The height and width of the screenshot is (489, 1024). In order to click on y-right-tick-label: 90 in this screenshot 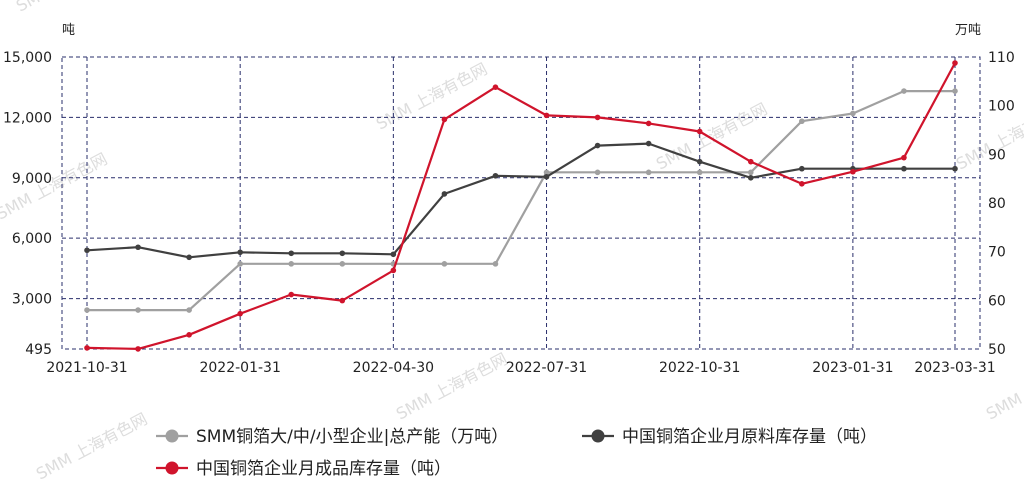, I will do `click(997, 155)`.